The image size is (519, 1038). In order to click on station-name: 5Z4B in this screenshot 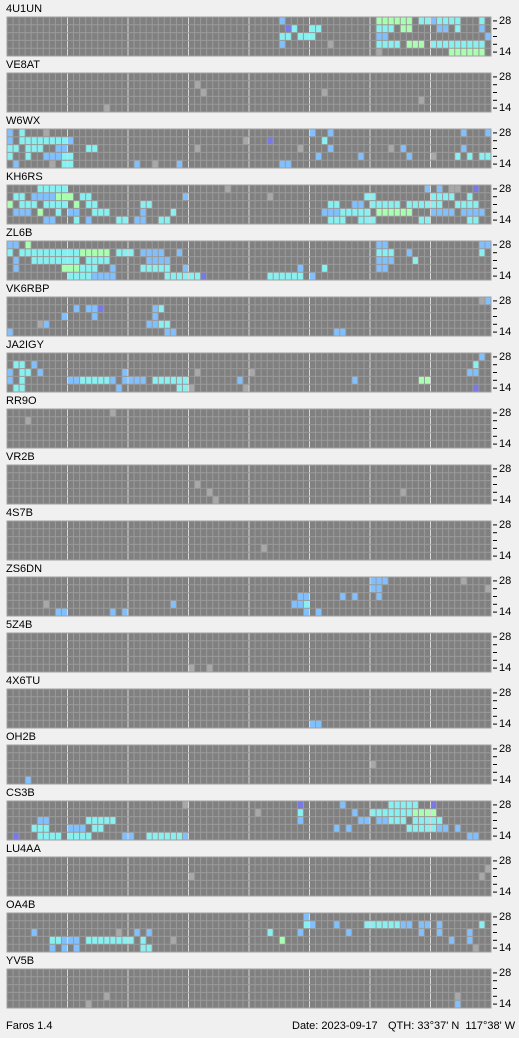, I will do `click(19, 625)`.